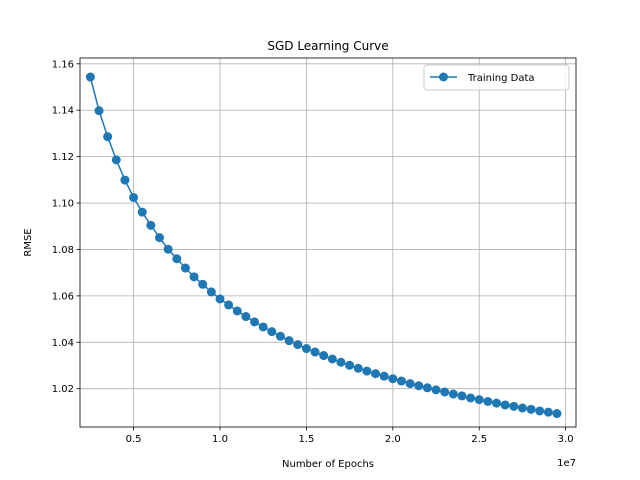 This screenshot has width=640, height=480. I want to click on y-tick-label: 1.16, so click(63, 64).